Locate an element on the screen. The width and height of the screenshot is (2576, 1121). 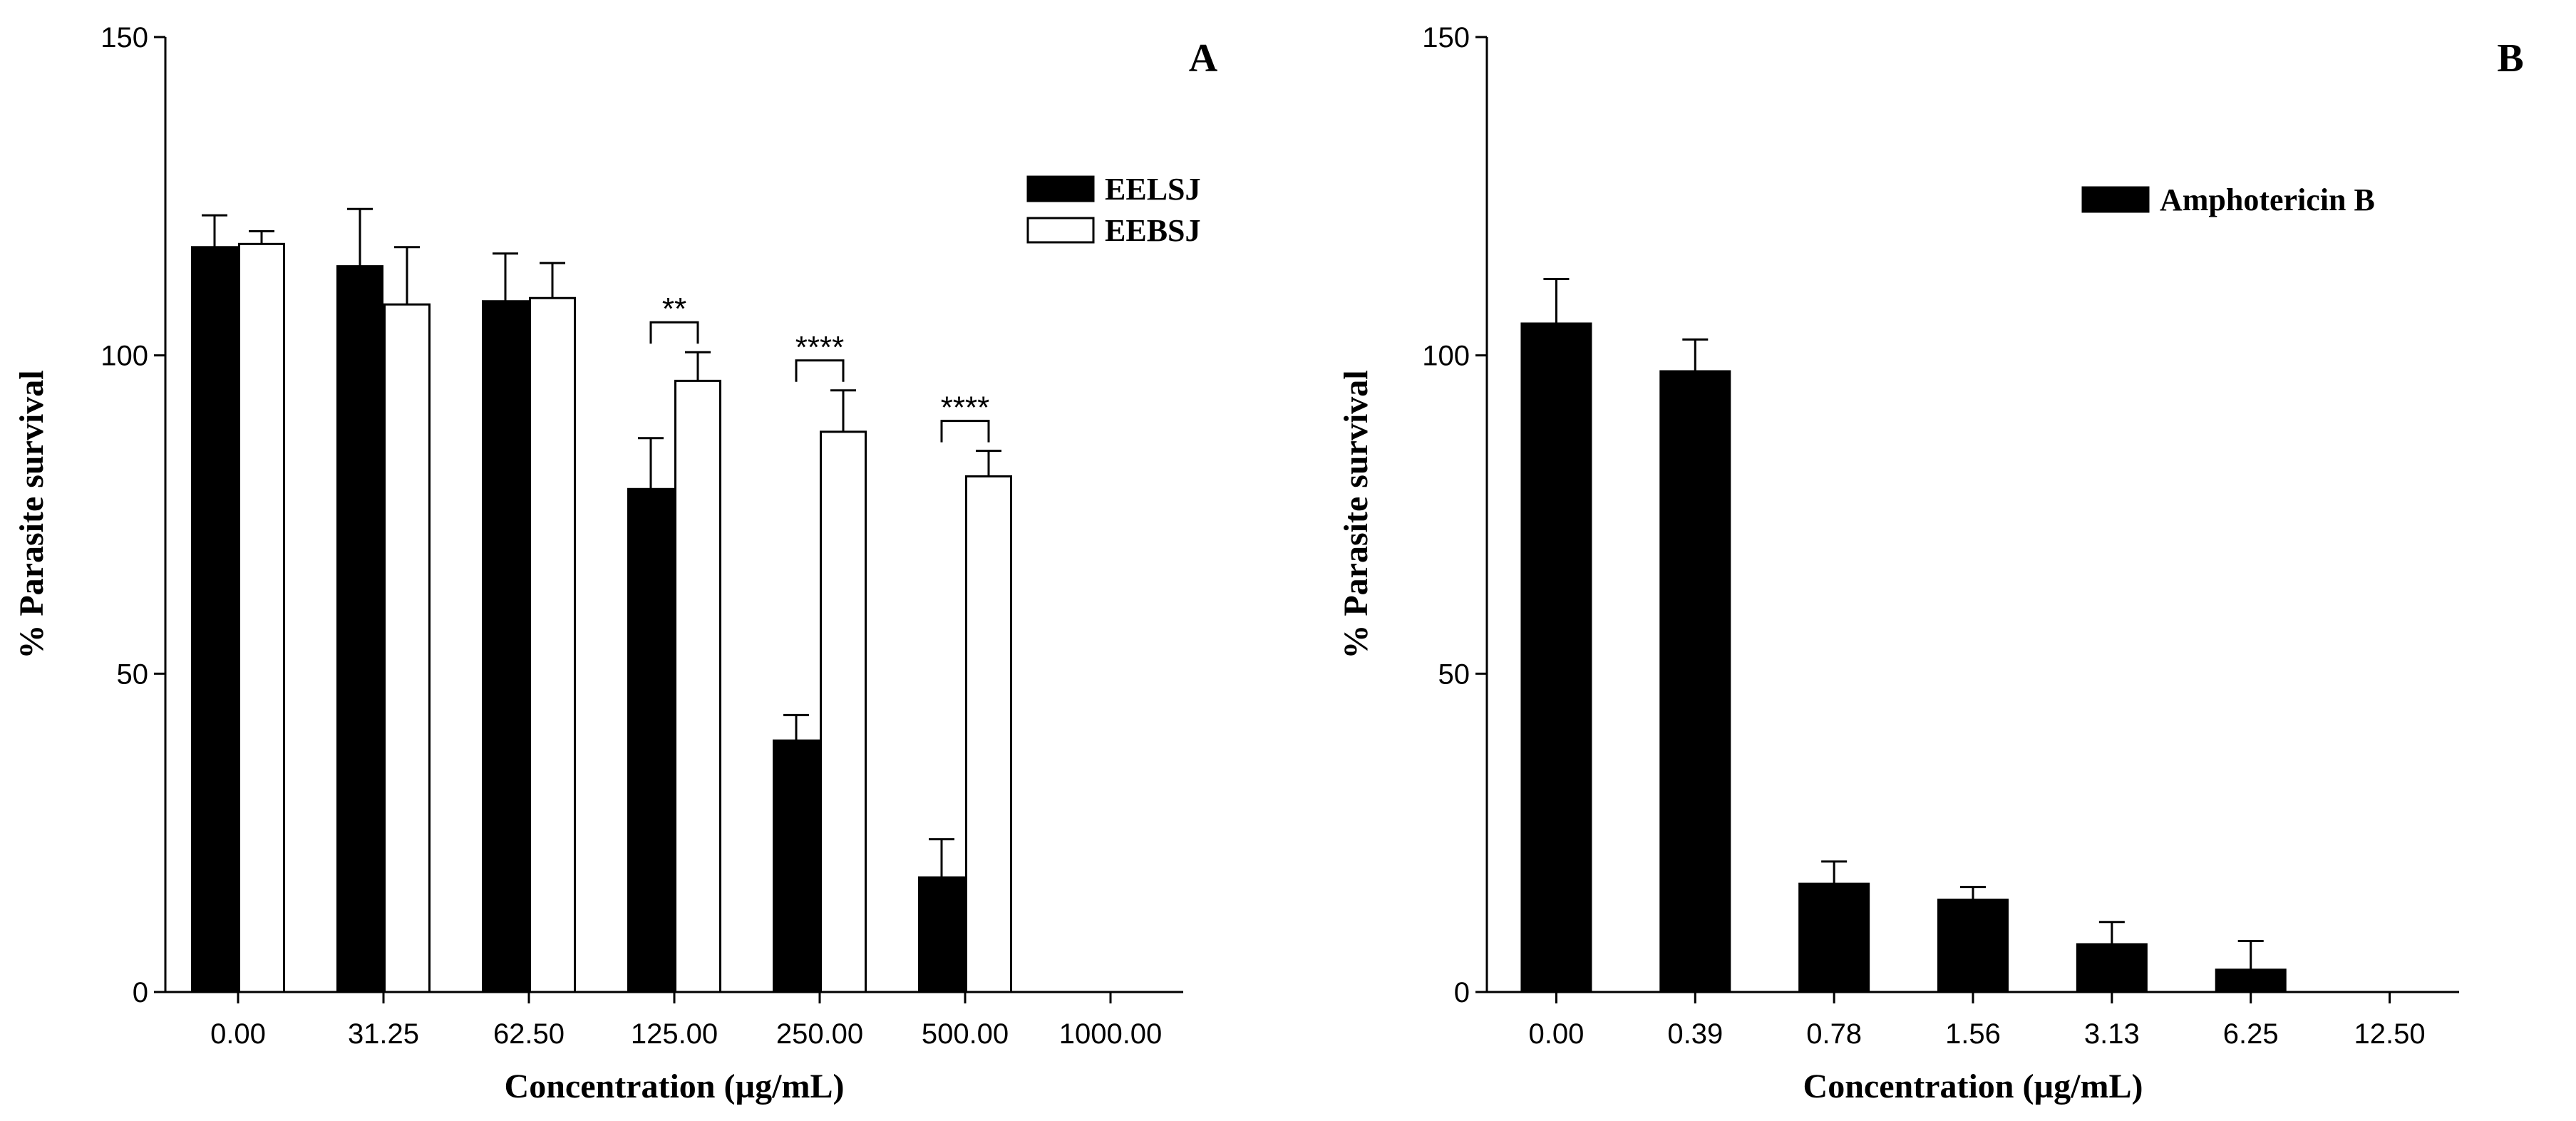
significance-label: ** is located at coordinates (674, 308).